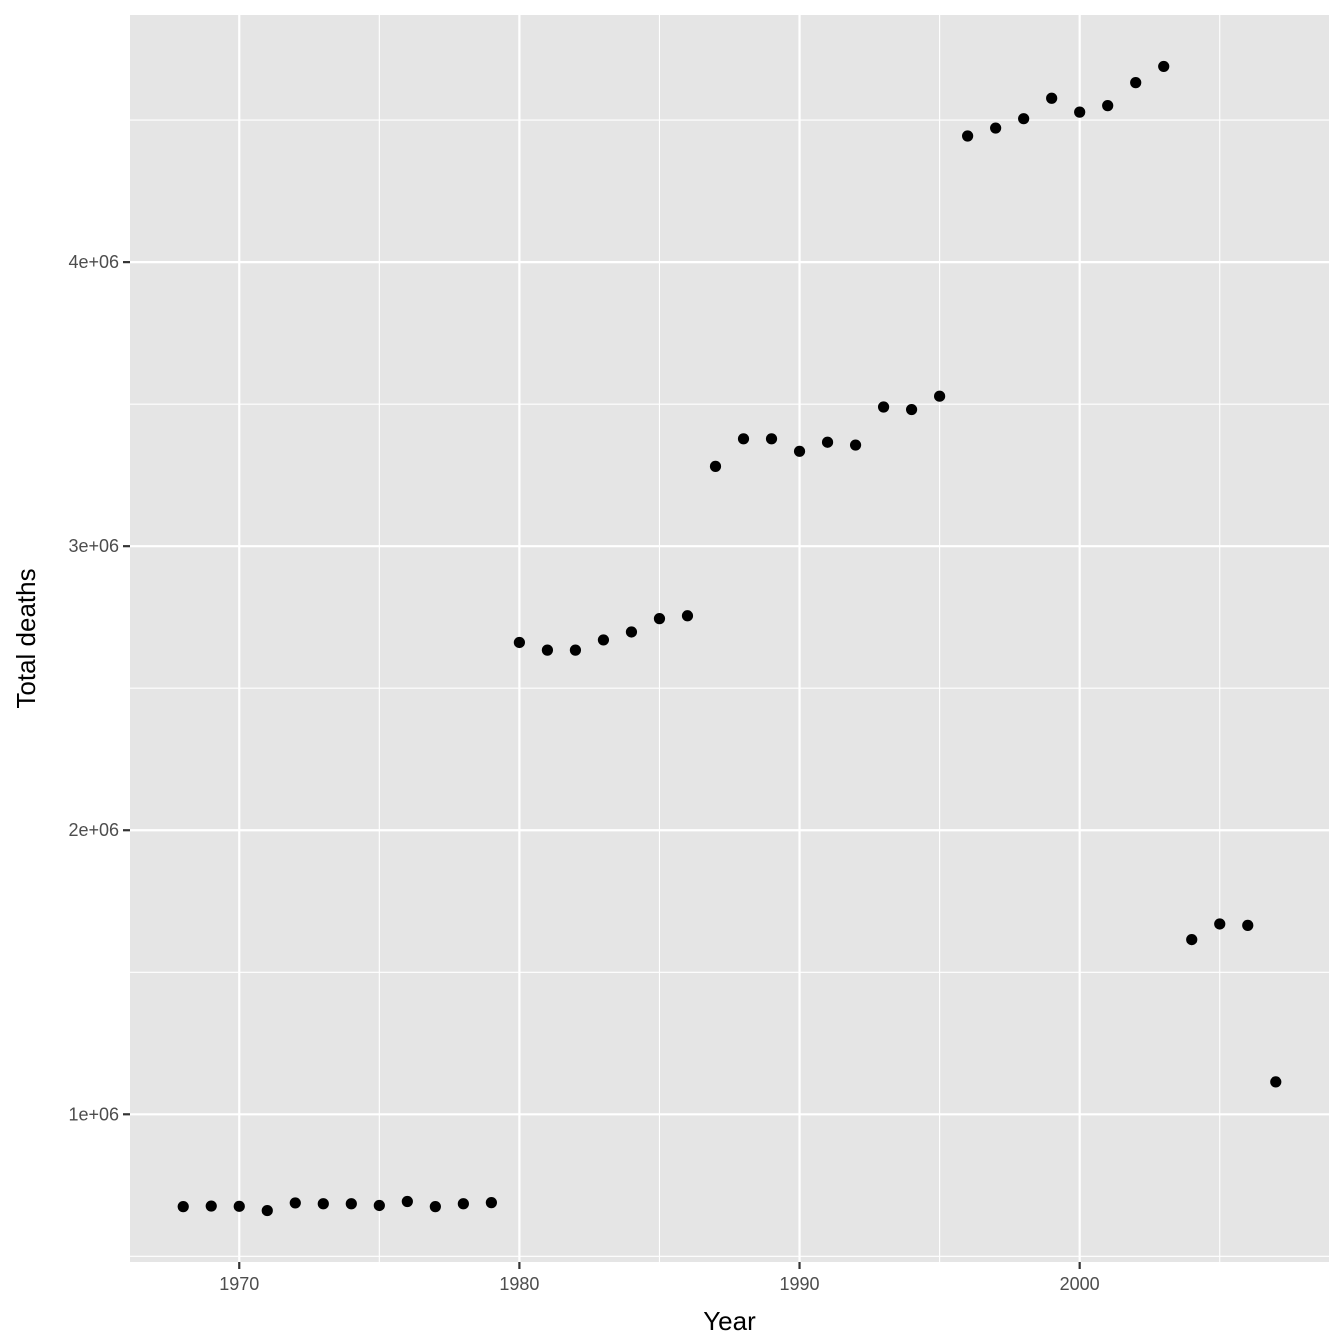  Describe the element at coordinates (659, 1284) in the screenshot. I see `x-axis-tick-labels: 1970 1980 1990 2000` at that location.